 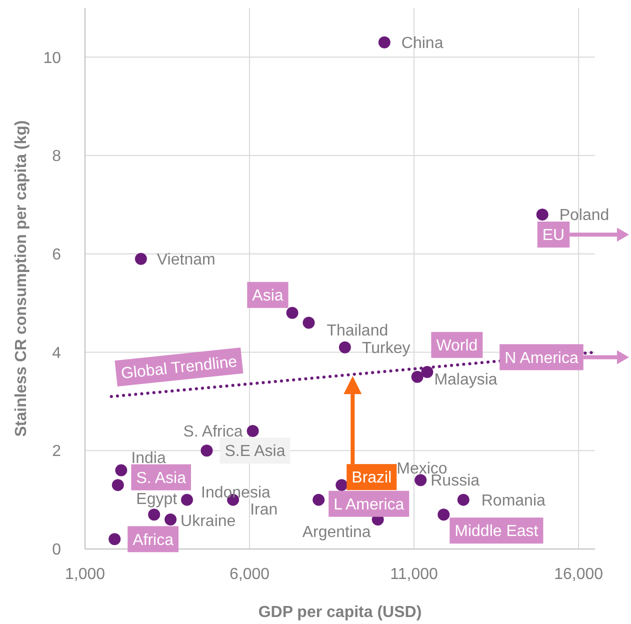 What do you see at coordinates (422, 43) in the screenshot?
I see `annotation: China` at bounding box center [422, 43].